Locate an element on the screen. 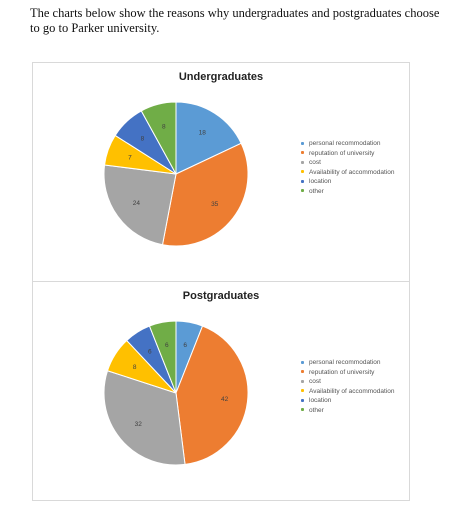 The width and height of the screenshot is (472, 512). data-label: 35 is located at coordinates (215, 204).